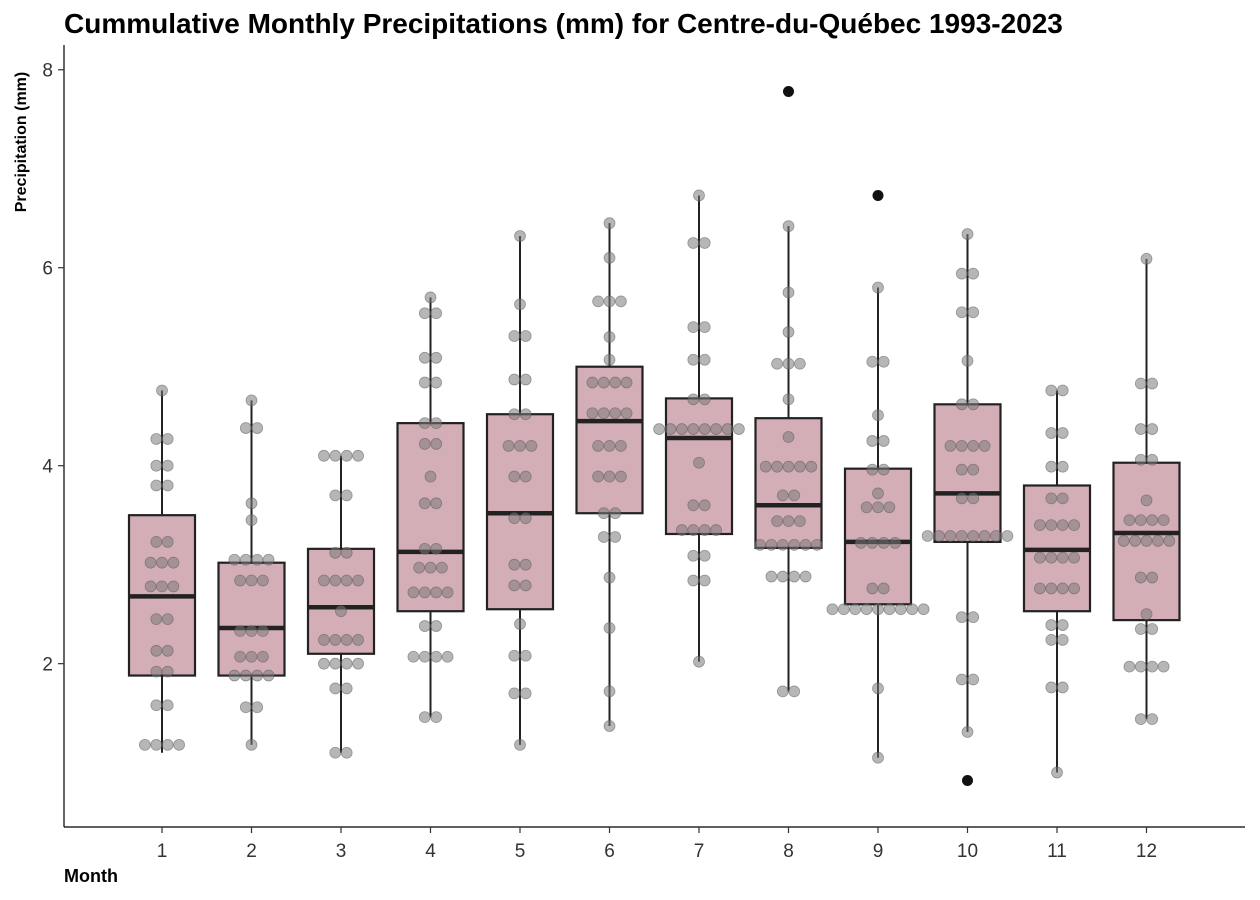  What do you see at coordinates (1146, 851) in the screenshot?
I see `x-tick-label: 12` at bounding box center [1146, 851].